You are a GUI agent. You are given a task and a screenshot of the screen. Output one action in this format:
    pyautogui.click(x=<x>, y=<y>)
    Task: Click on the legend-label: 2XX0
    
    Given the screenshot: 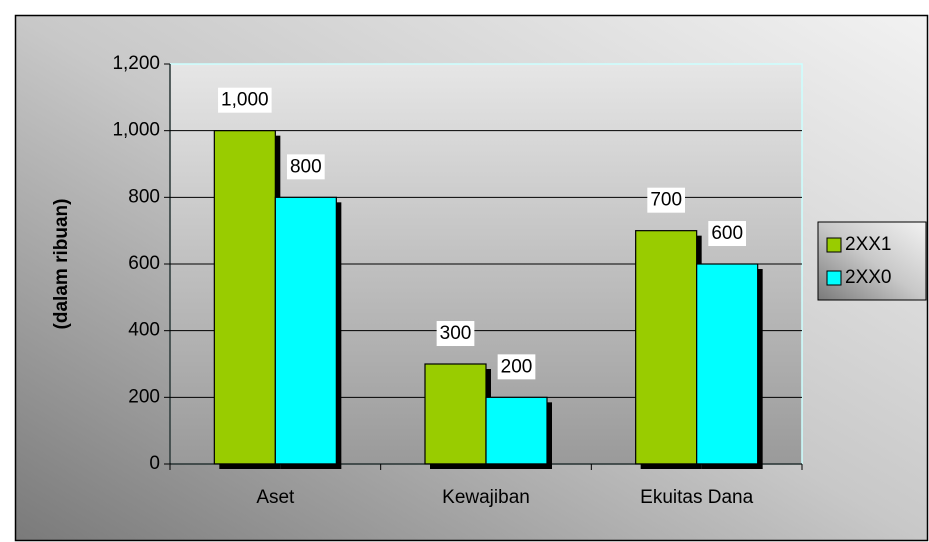 What is the action you would take?
    pyautogui.click(x=868, y=277)
    